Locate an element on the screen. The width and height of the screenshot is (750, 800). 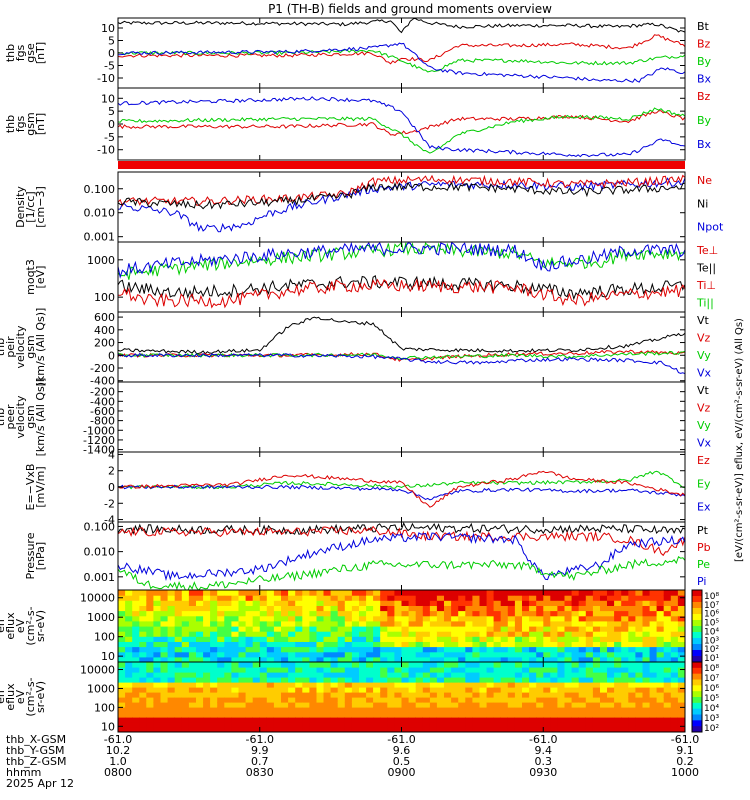
ylabel-p4-0: moqt3 is located at coordinates (30, 277).